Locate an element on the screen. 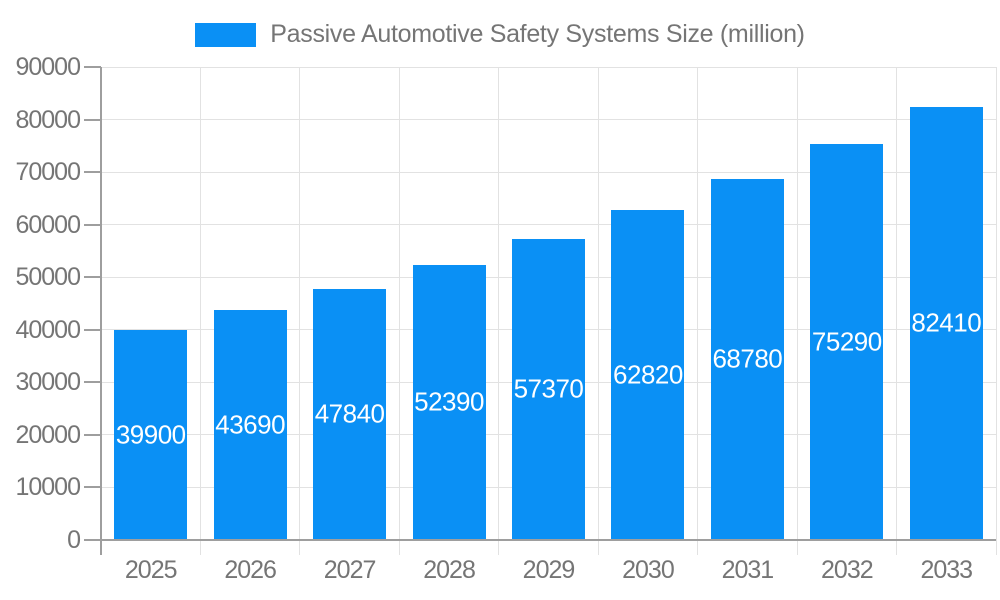 The width and height of the screenshot is (1000, 600). bar-2027: 47840 is located at coordinates (350, 414).